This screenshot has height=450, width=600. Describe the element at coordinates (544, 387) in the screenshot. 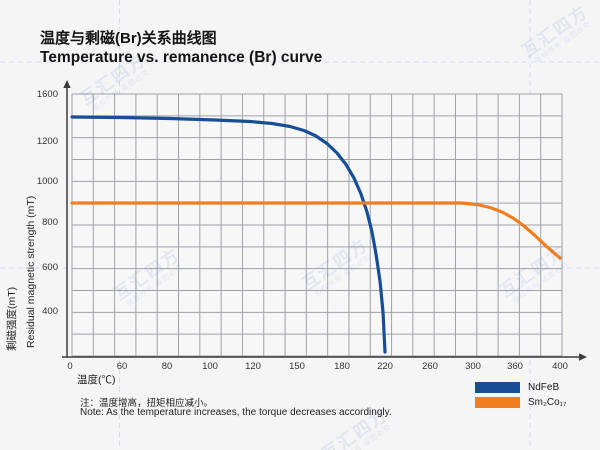

I see `legend-label-ndfeb: NdFeB` at that location.